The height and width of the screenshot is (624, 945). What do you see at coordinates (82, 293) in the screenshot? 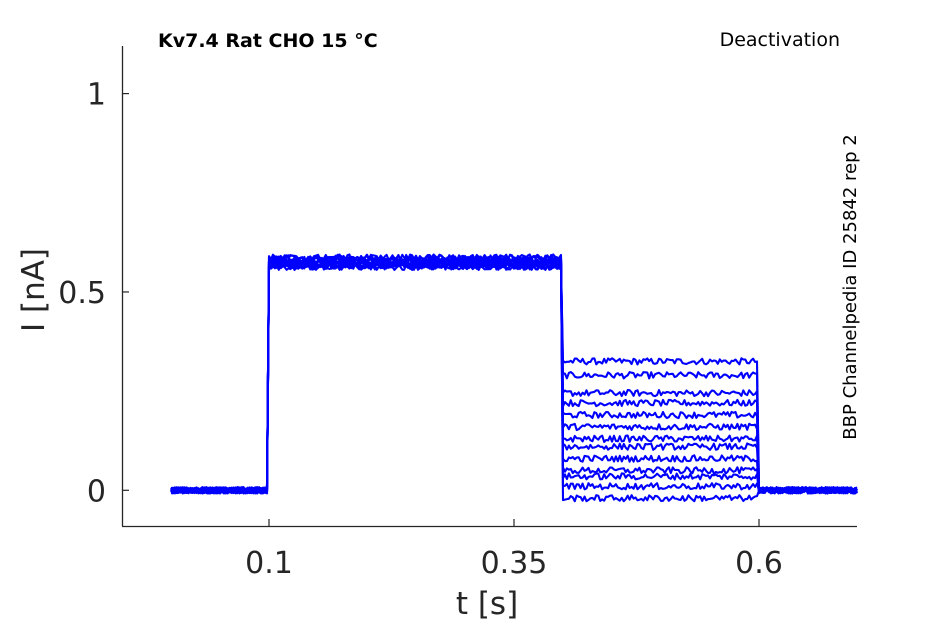
I see `y-tick-label-1: 0.5` at bounding box center [82, 293].